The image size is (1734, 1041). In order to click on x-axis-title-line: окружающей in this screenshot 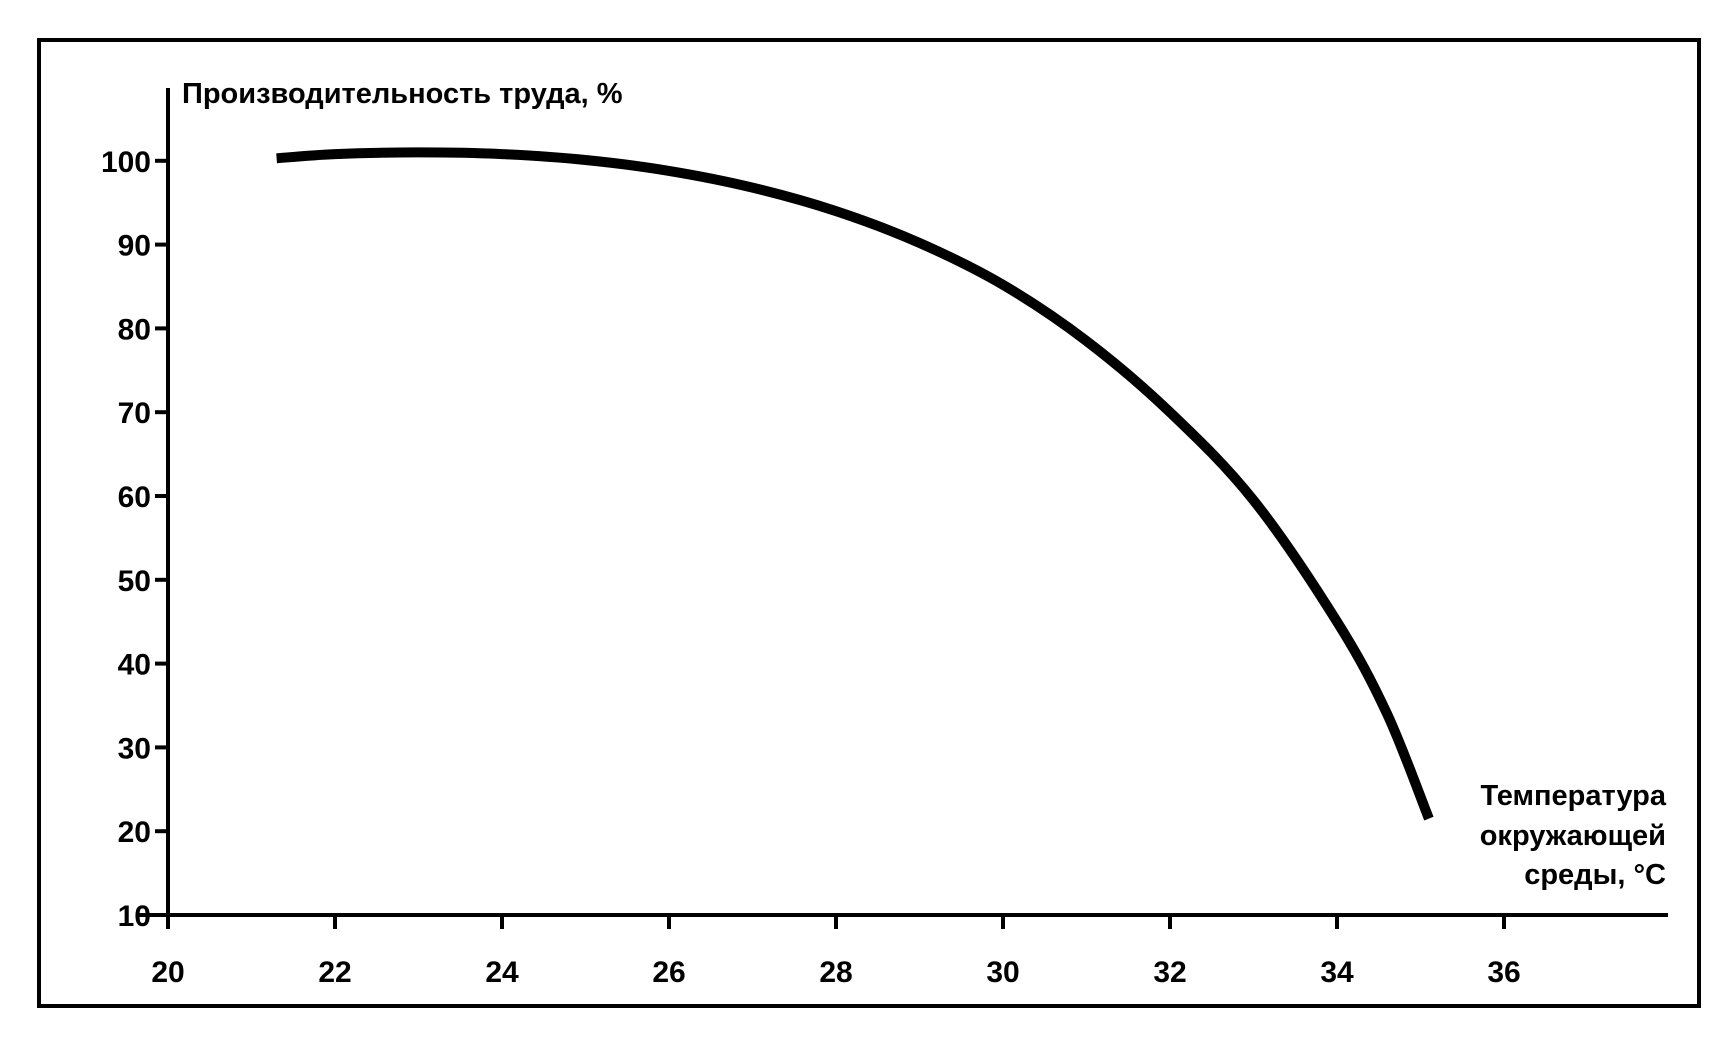, I will do `click(1573, 836)`.